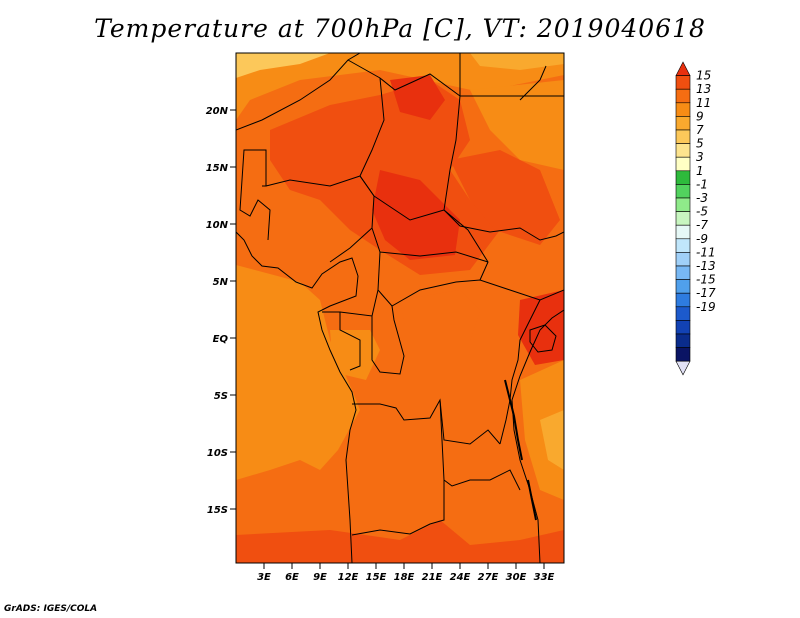  I want to click on field-cool-west, so click(298, 372).